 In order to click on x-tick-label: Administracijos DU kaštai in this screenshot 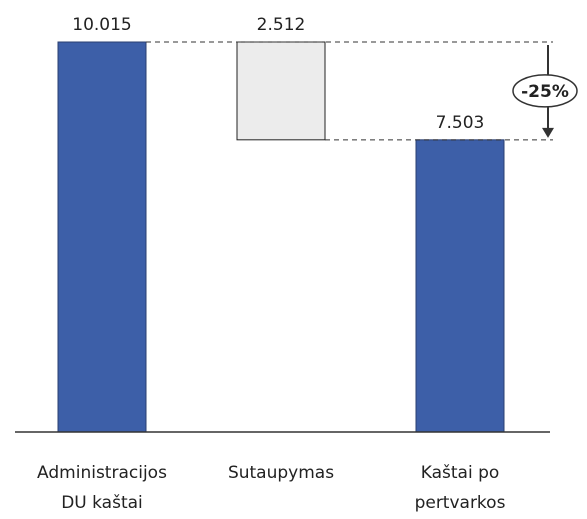, I will do `click(102, 488)`.